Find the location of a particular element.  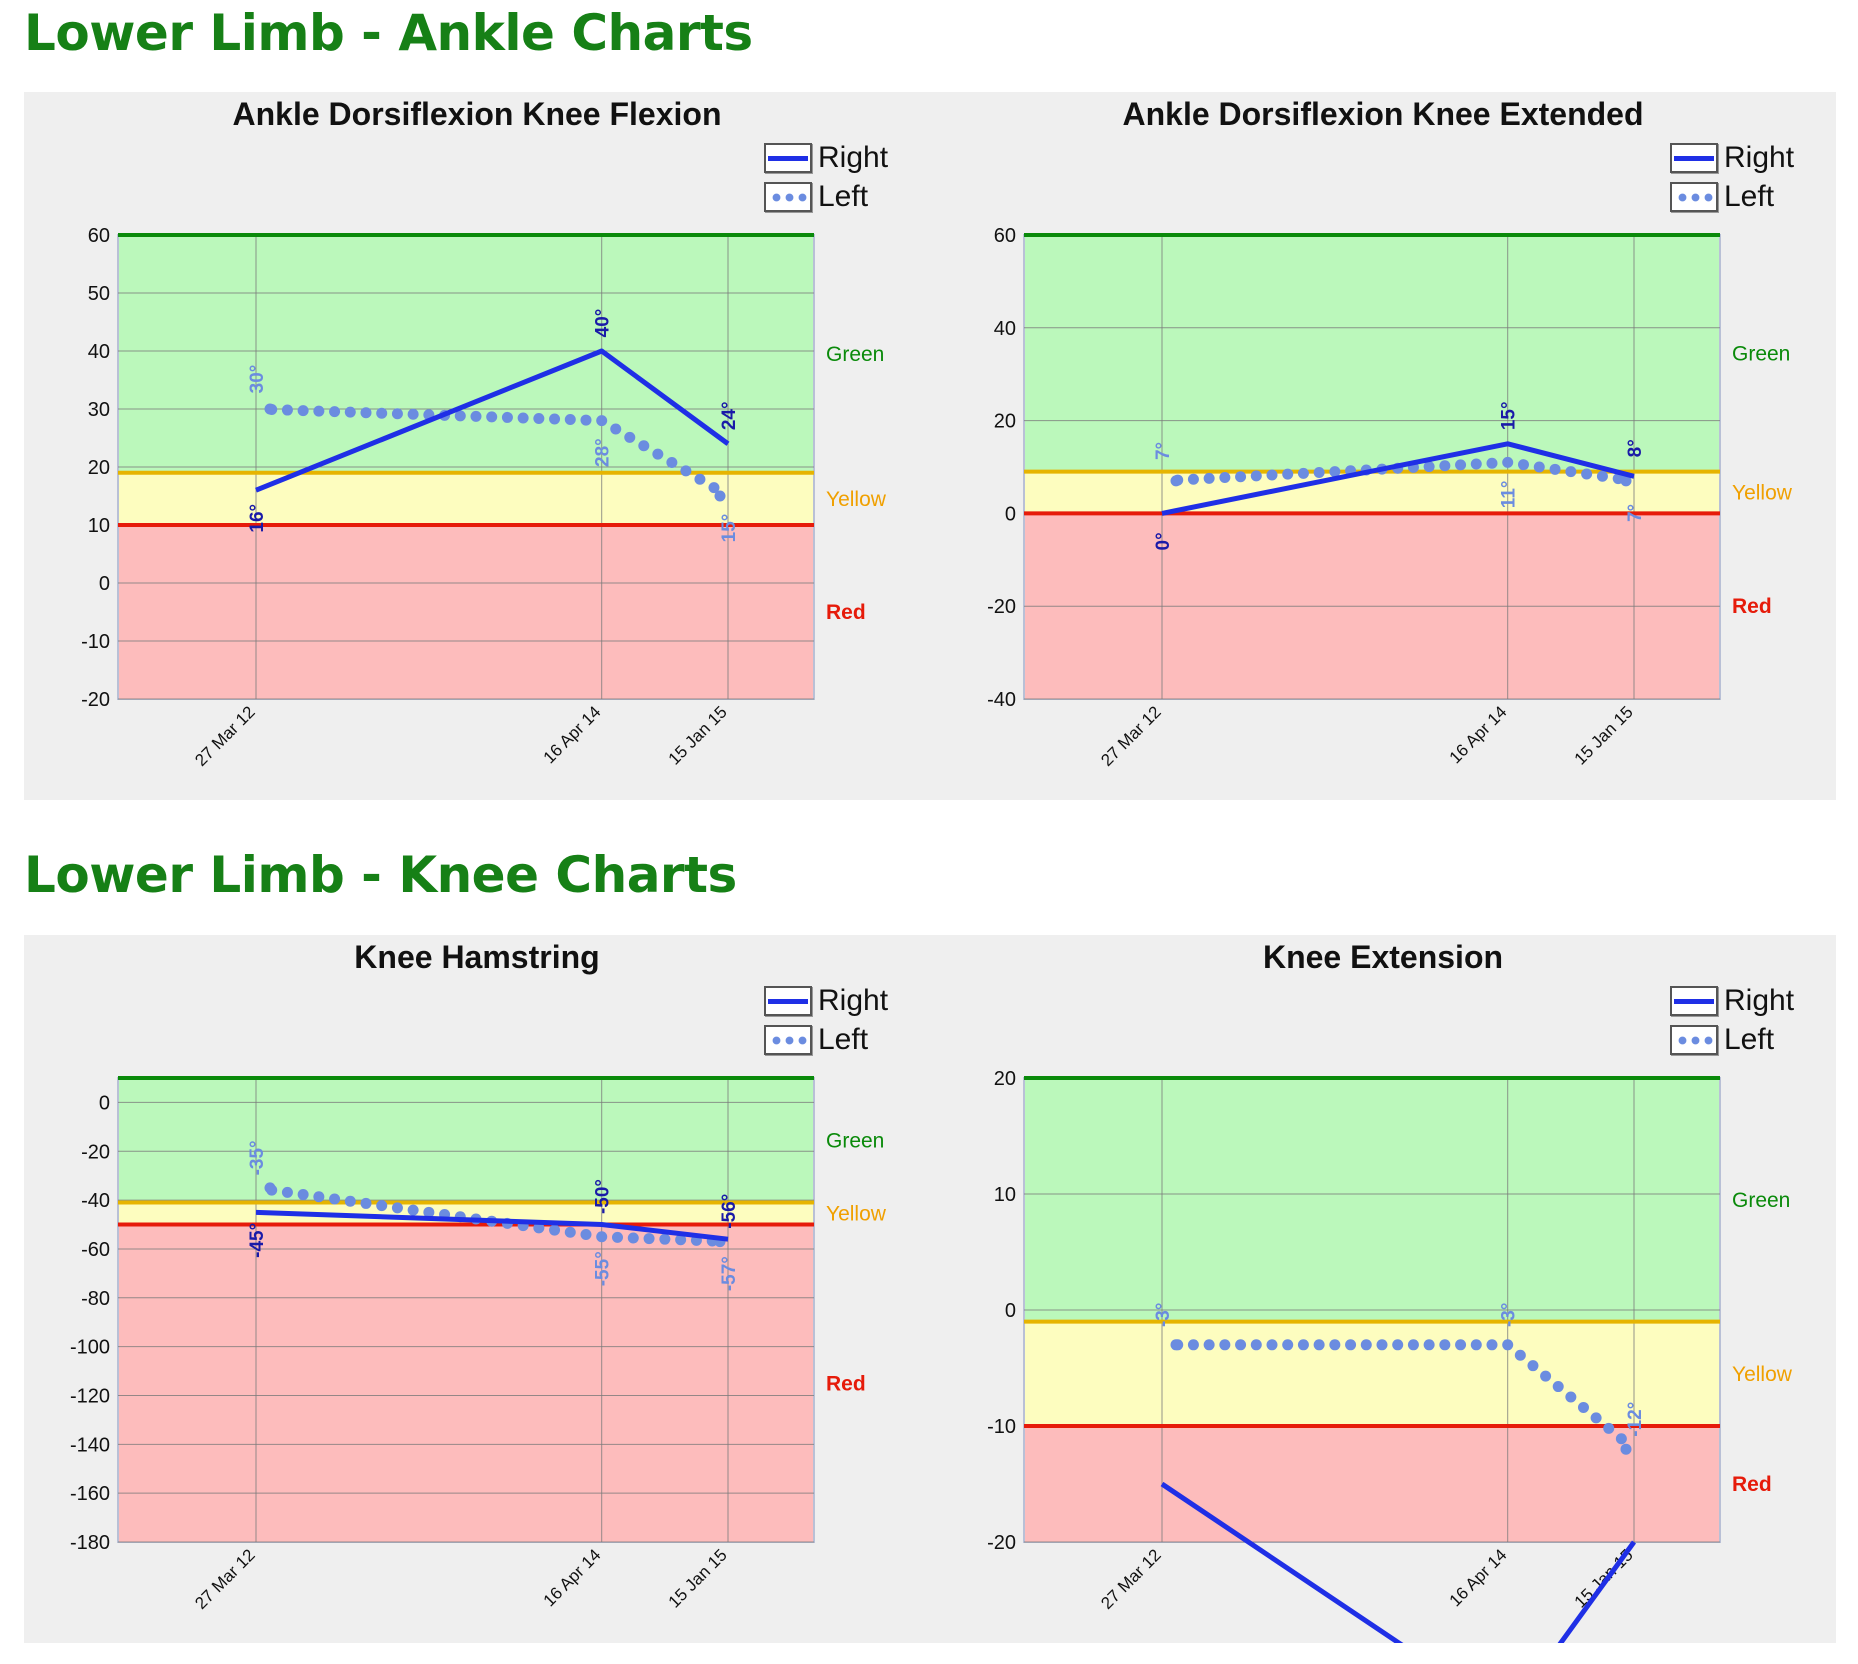

left-data-label: -12° is located at coordinates (1635, 1419).